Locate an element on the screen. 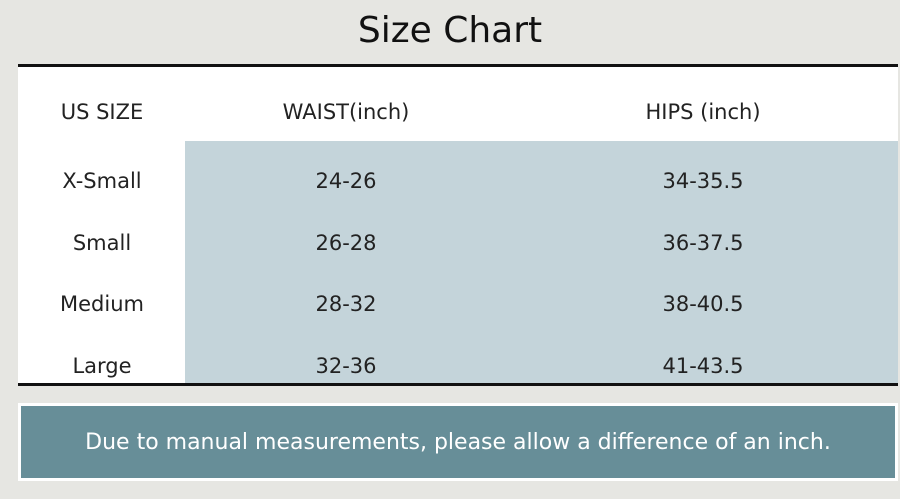 The width and height of the screenshot is (900, 499). cell: 34-35.5 is located at coordinates (703, 181).